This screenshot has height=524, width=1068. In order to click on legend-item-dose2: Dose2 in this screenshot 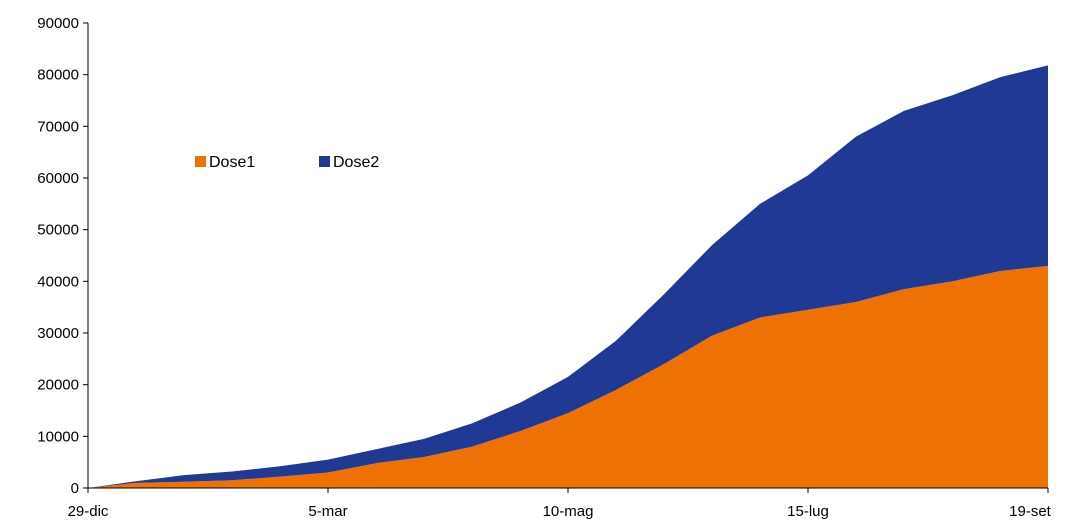, I will do `click(349, 162)`.